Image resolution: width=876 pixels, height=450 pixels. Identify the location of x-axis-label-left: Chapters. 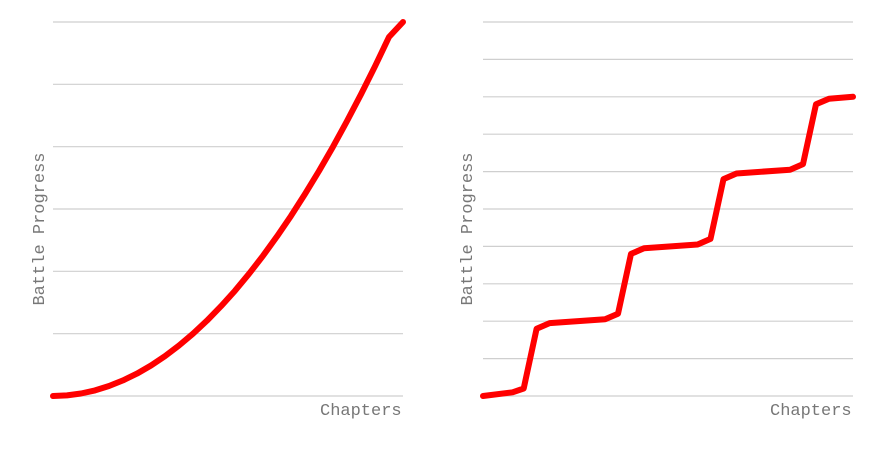
(361, 411).